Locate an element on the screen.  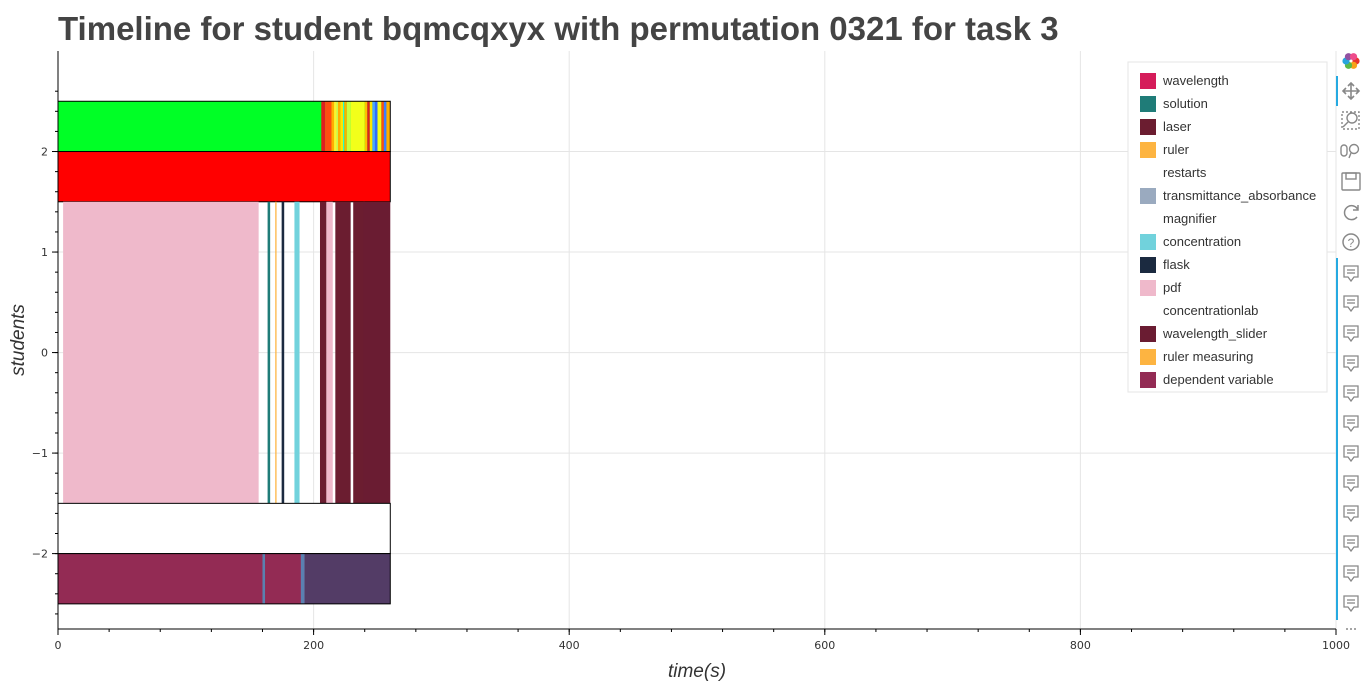
mouse-wheel is located at coordinates (1344, 150).